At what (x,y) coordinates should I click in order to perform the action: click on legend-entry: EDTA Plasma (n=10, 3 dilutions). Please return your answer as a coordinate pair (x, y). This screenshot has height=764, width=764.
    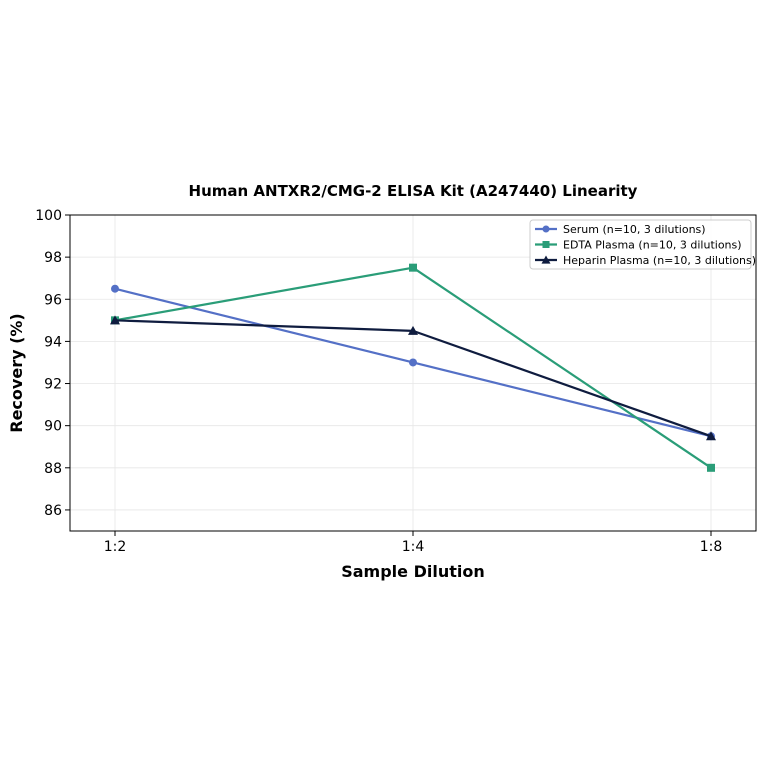
    Looking at the image, I should click on (652, 245).